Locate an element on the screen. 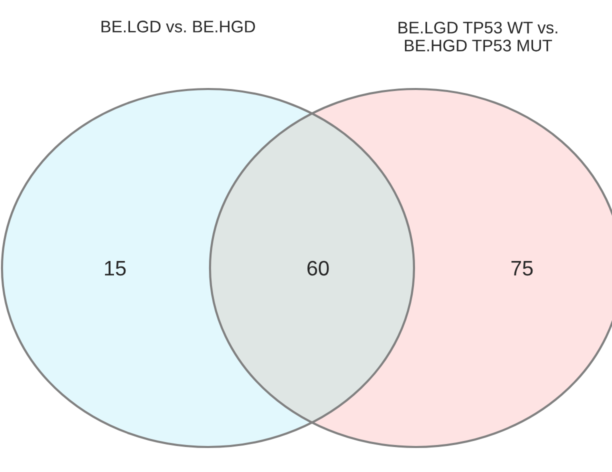 This screenshot has height=472, width=612. data-label: 60 is located at coordinates (318, 268).